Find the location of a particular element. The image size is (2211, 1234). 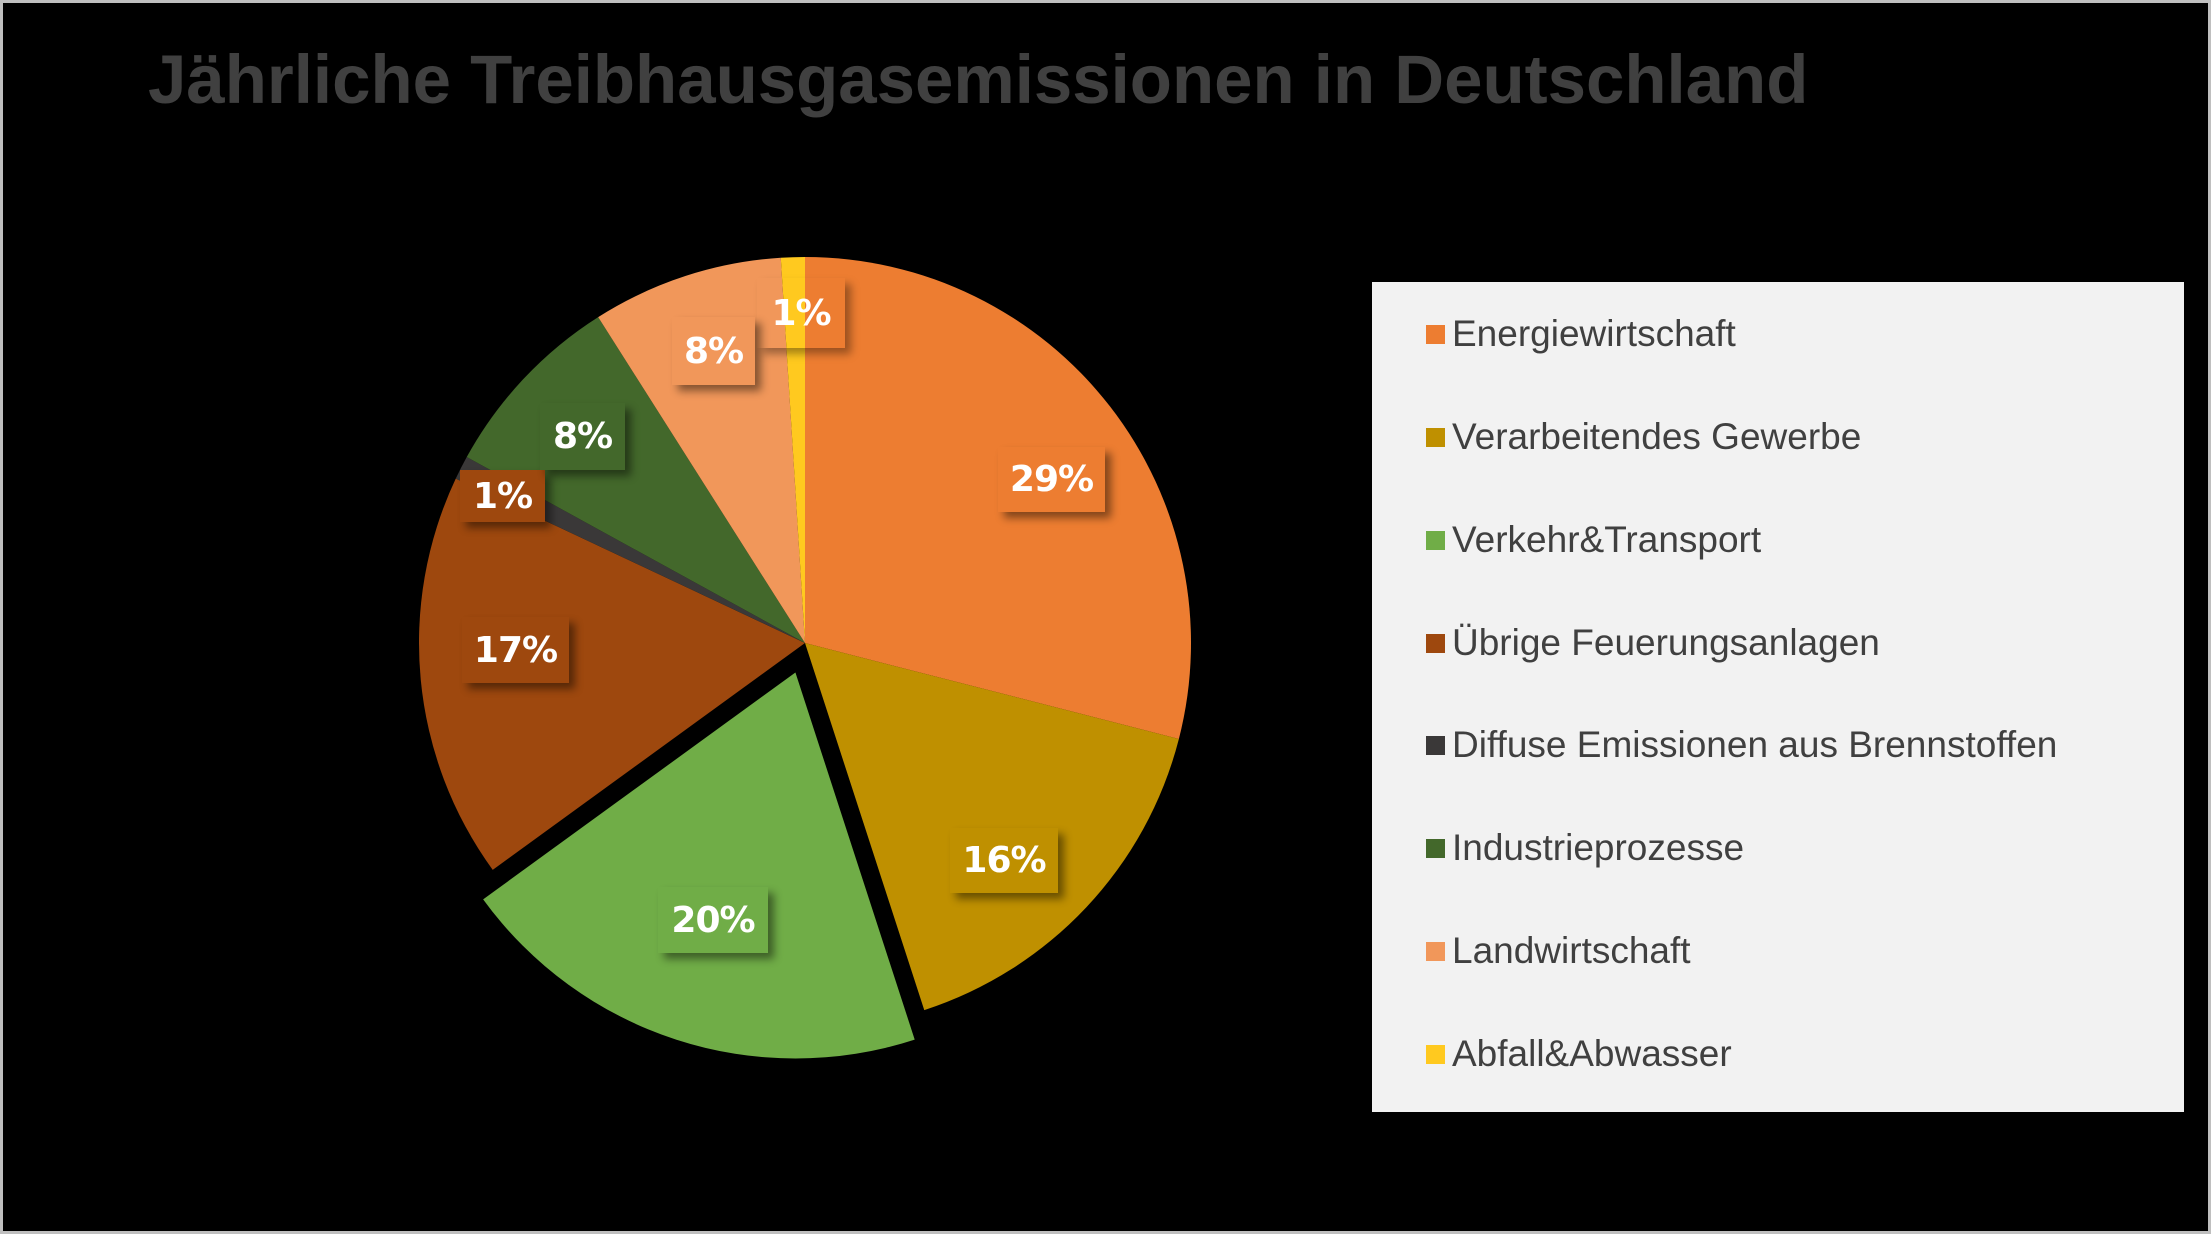

legend-label: Industrieprozesse is located at coordinates (1598, 847).